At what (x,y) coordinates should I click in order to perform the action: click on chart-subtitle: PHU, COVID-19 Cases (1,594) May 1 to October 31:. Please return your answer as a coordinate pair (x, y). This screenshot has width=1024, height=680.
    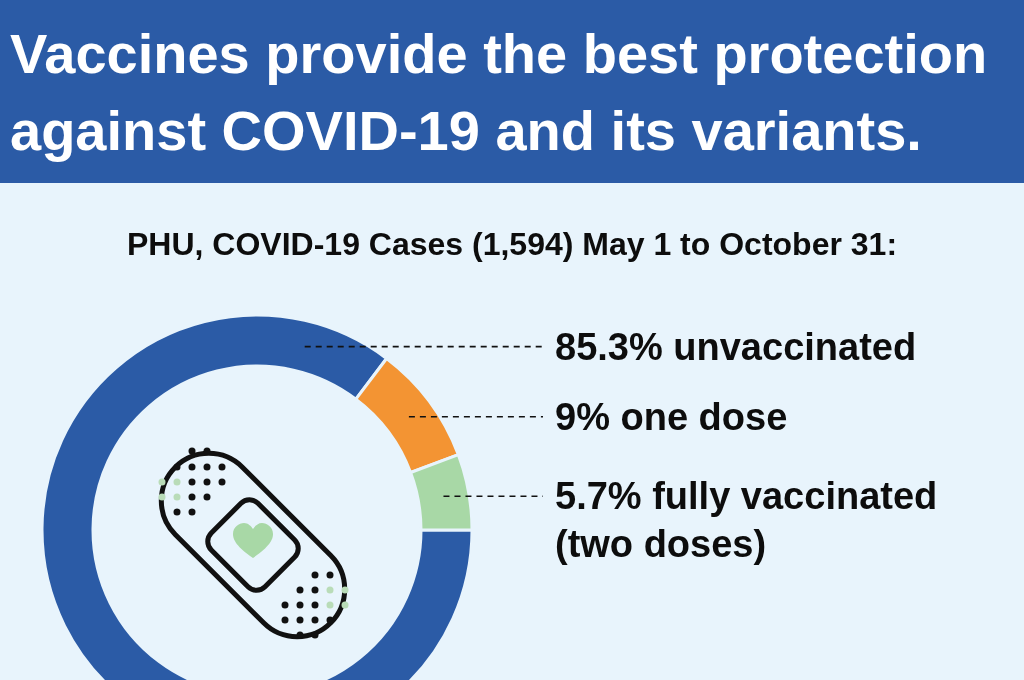
    Looking at the image, I should click on (512, 244).